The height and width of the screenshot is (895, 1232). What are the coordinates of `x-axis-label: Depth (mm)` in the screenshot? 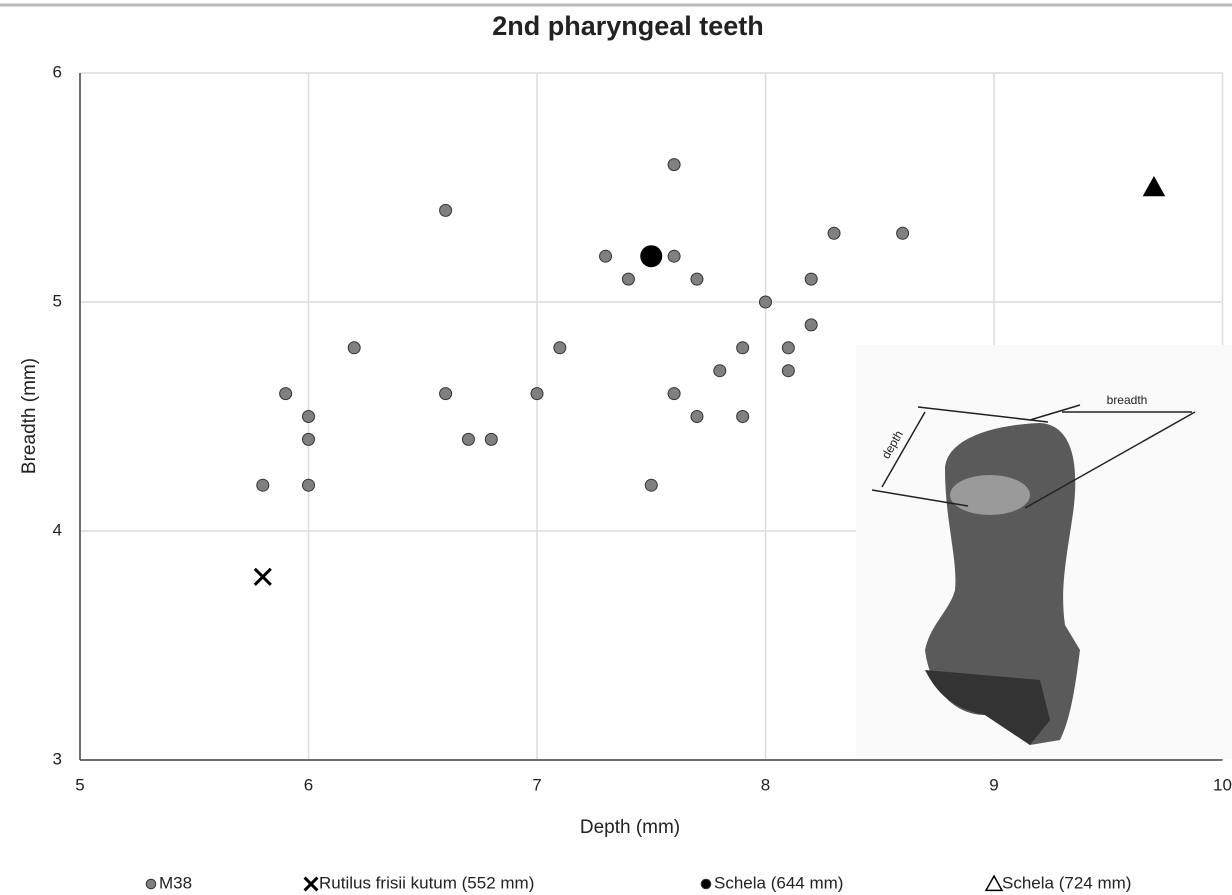 It's located at (630, 827).